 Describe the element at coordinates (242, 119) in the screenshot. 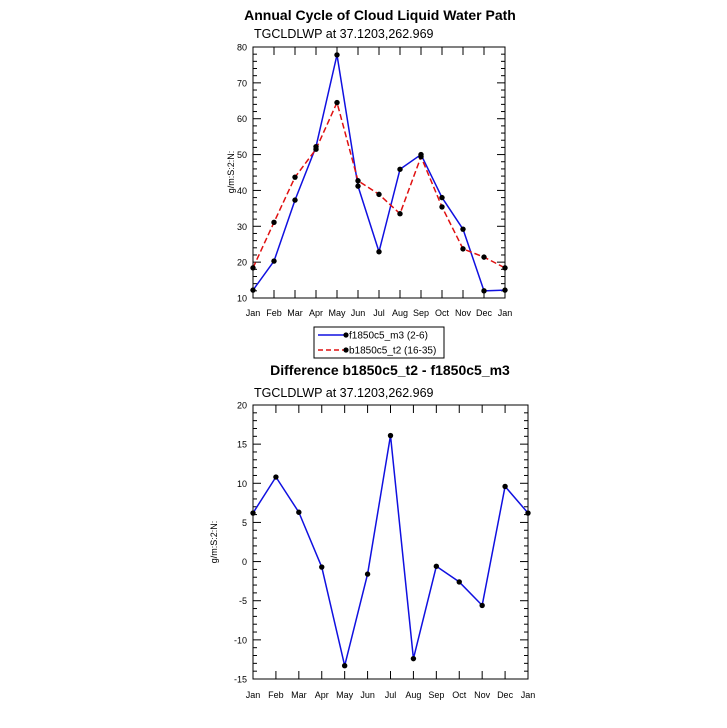

I see `y-tick-label: 60` at that location.